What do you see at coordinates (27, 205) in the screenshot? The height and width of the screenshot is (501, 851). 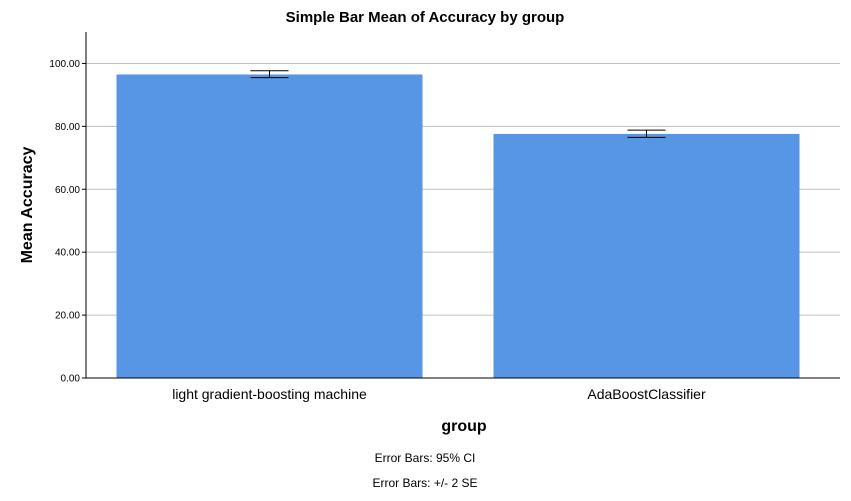 I see `y-axis-title: Mean Accuracy` at bounding box center [27, 205].